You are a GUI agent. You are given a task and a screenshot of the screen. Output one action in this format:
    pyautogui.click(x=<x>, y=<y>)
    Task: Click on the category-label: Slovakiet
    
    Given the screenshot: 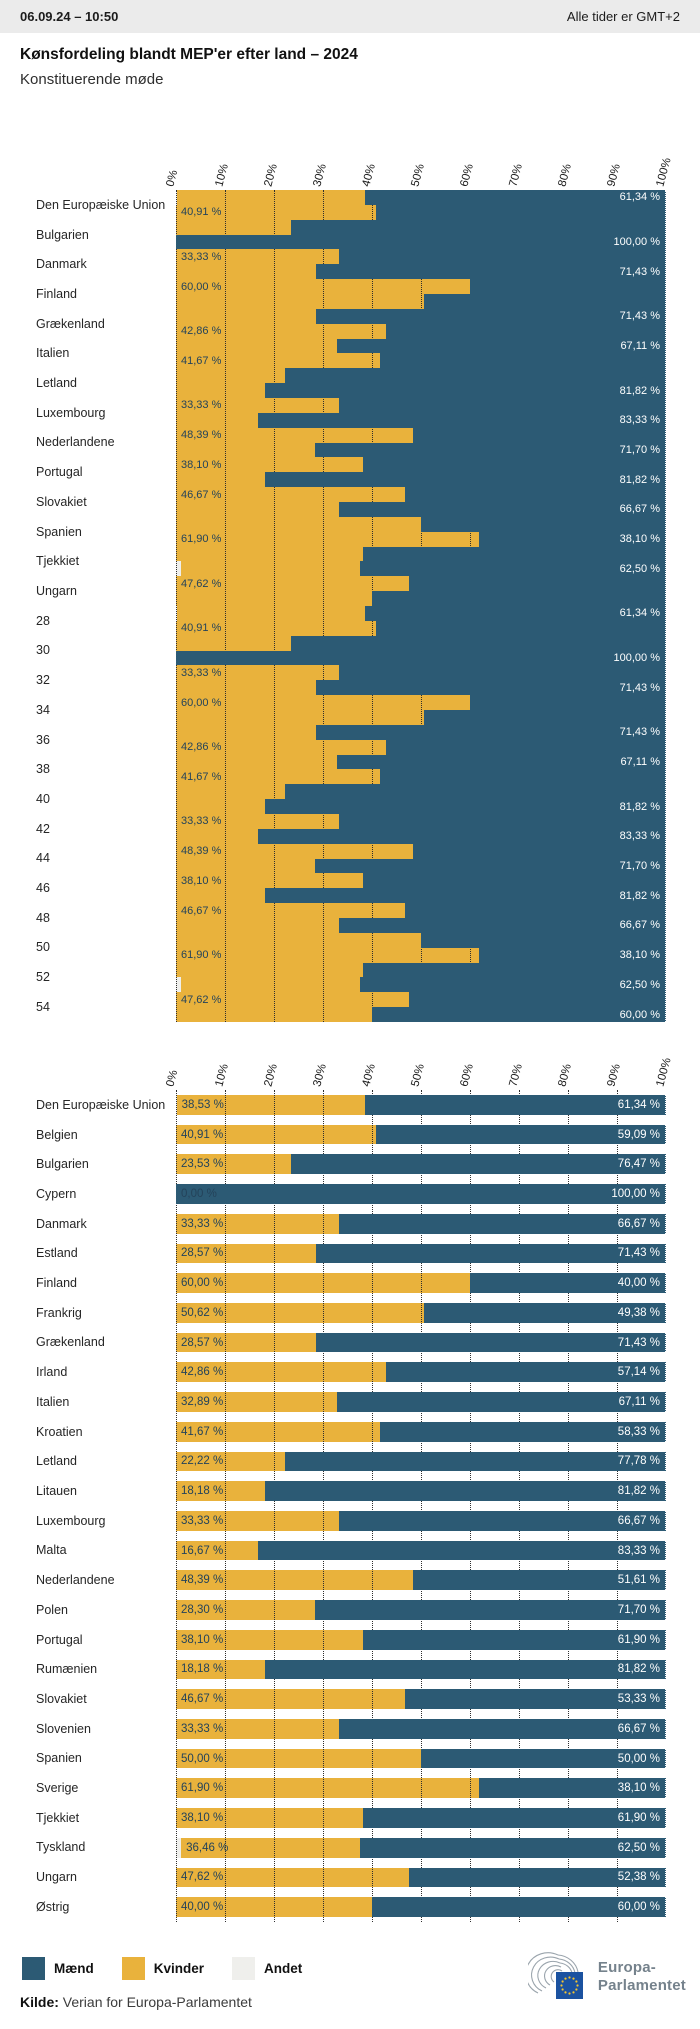 What is the action you would take?
    pyautogui.click(x=61, y=501)
    